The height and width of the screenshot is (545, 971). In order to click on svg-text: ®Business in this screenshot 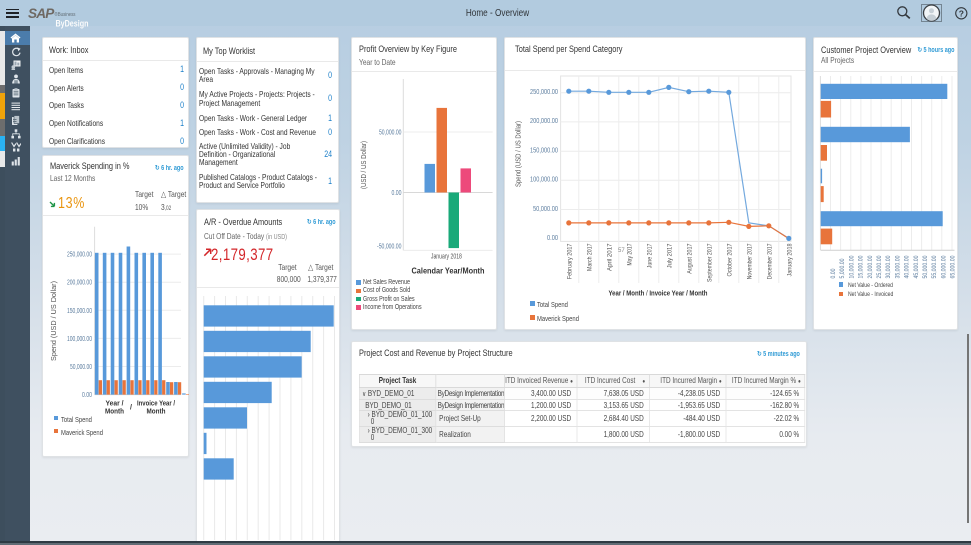, I will do `click(65, 14)`.